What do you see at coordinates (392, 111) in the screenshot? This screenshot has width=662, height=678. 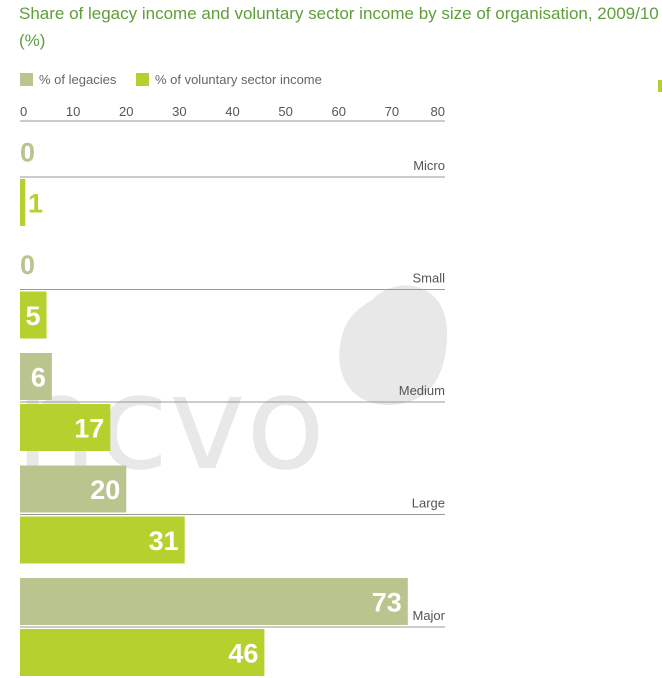 I see `x-tick-label-70: 70` at bounding box center [392, 111].